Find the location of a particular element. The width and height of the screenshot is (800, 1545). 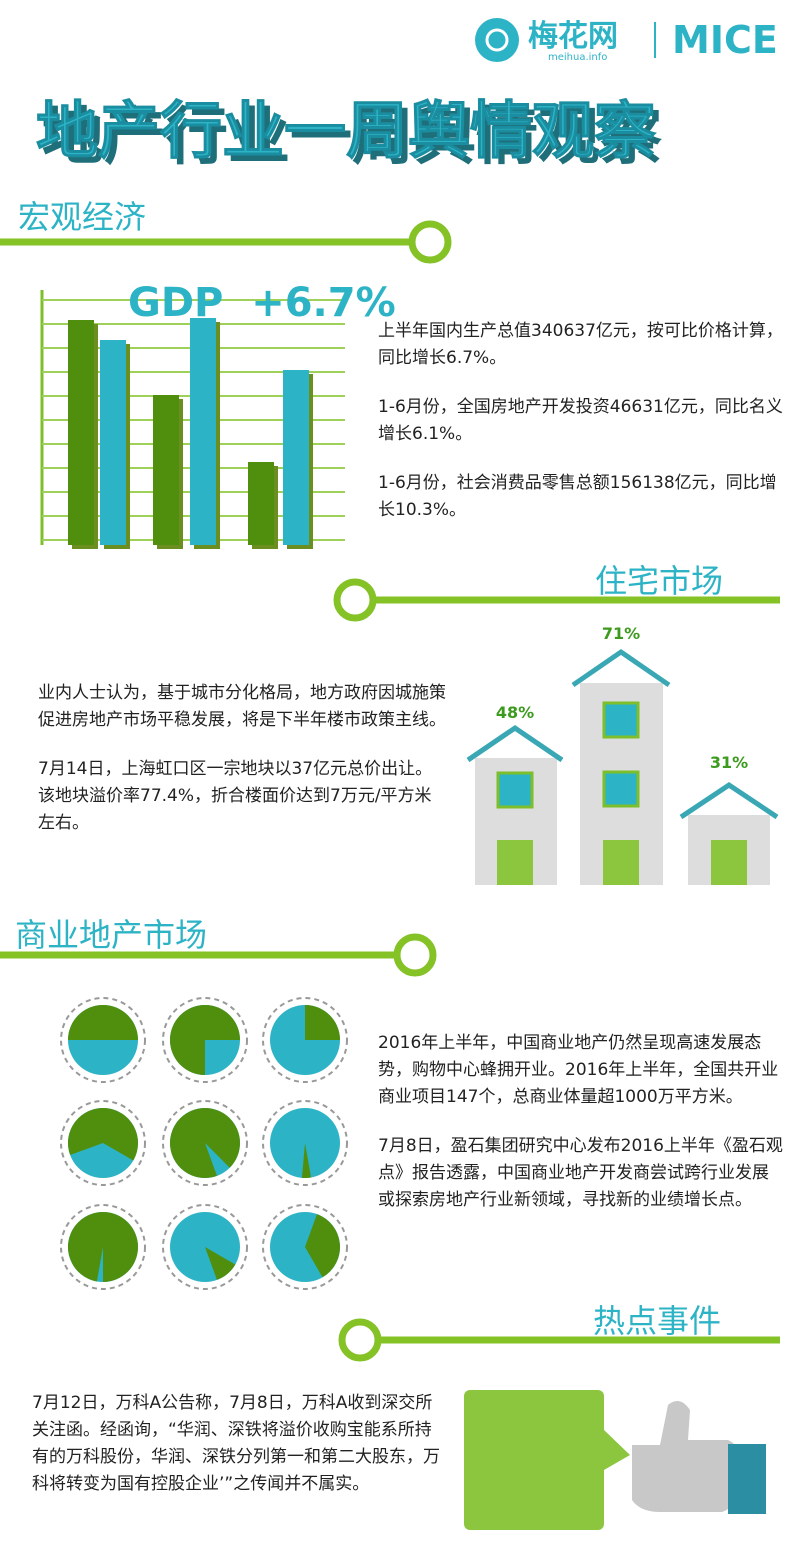

speech-tail is located at coordinates (617, 1450).